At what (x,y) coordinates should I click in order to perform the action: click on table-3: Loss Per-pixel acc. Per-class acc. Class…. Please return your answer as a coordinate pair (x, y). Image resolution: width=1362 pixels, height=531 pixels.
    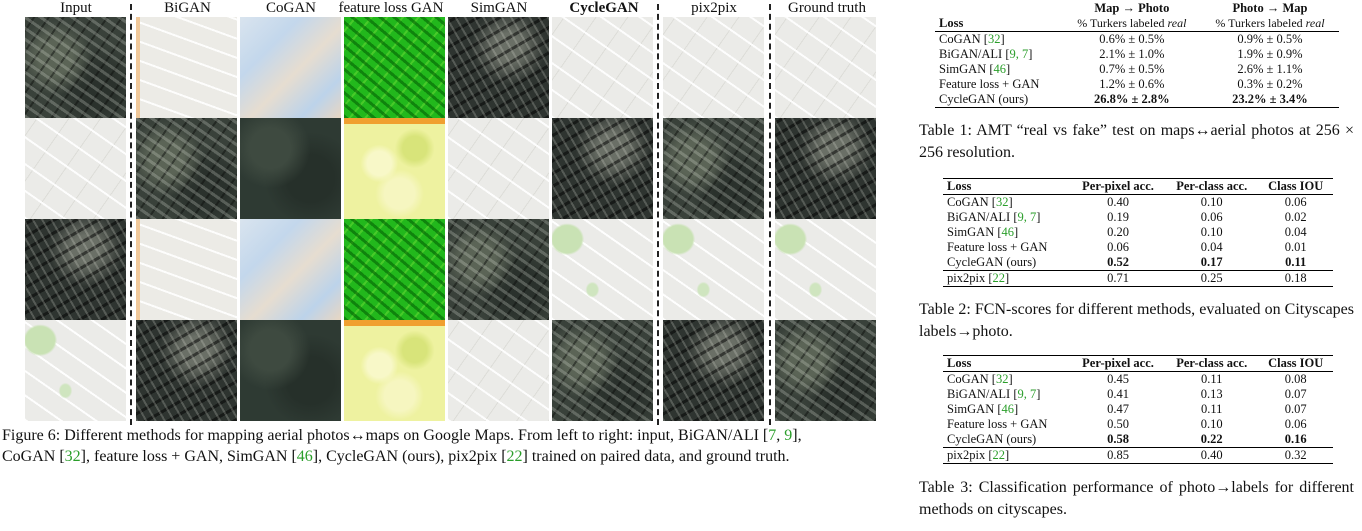
    Looking at the image, I should click on (1138, 409).